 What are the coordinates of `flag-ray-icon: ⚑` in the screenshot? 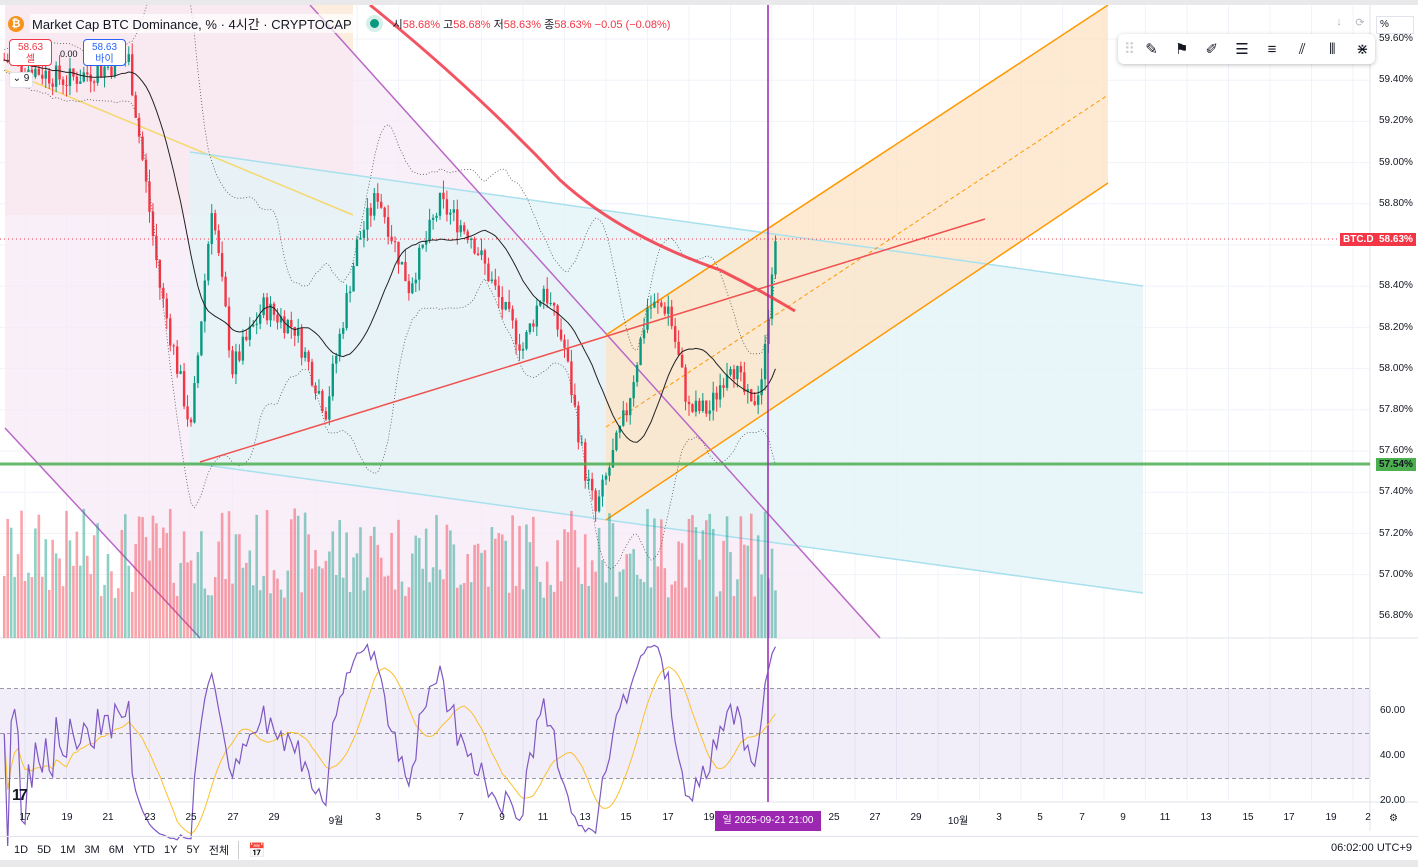 It's located at (1181, 49).